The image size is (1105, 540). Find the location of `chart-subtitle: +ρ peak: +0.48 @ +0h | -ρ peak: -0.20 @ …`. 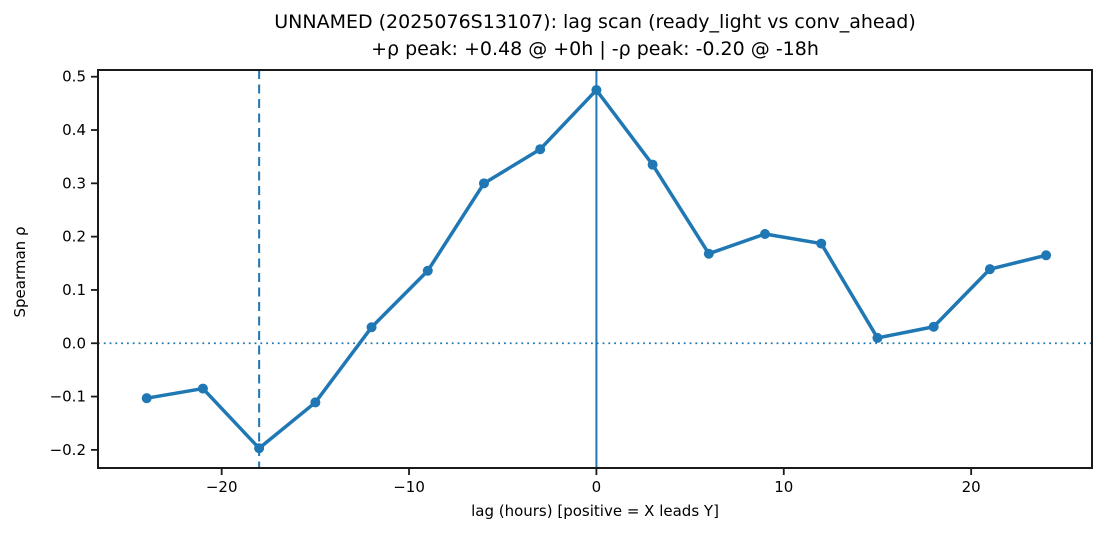

chart-subtitle: +ρ peak: +0.48 @ +0h | -ρ peak: -0.20 @ … is located at coordinates (595, 49).